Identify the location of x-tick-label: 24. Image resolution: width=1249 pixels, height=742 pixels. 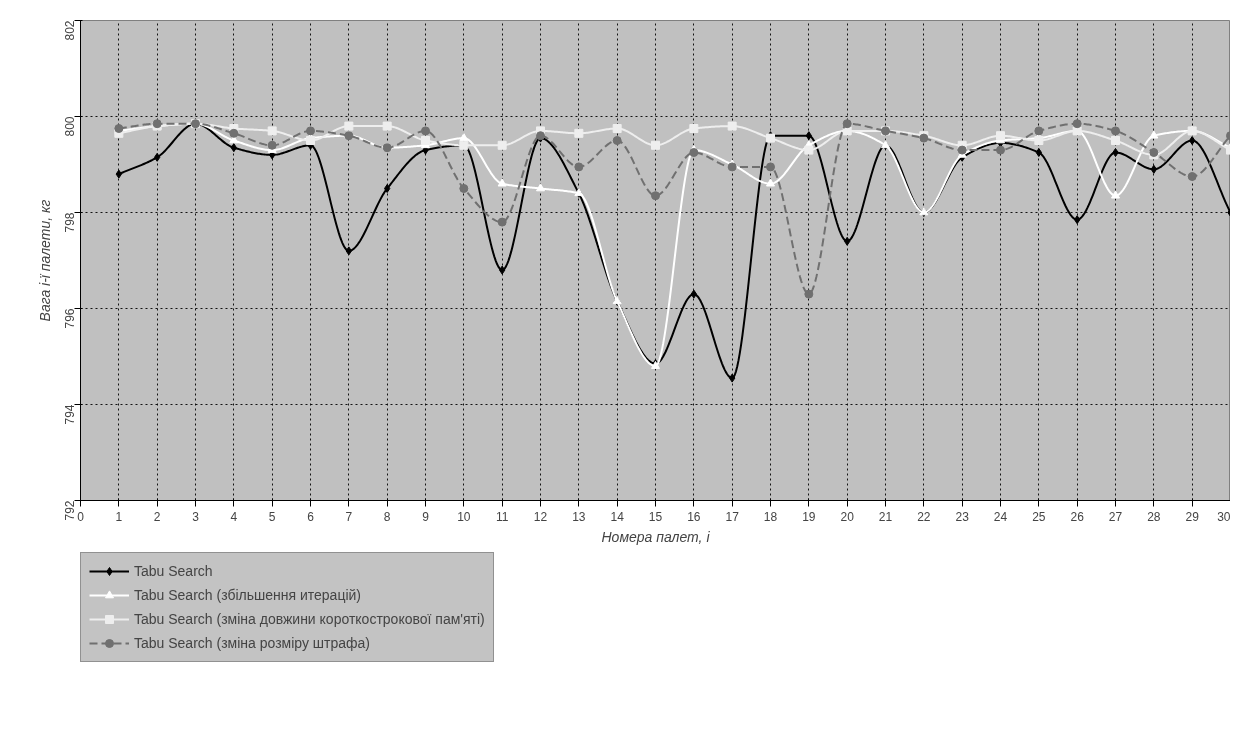
(1000, 516).